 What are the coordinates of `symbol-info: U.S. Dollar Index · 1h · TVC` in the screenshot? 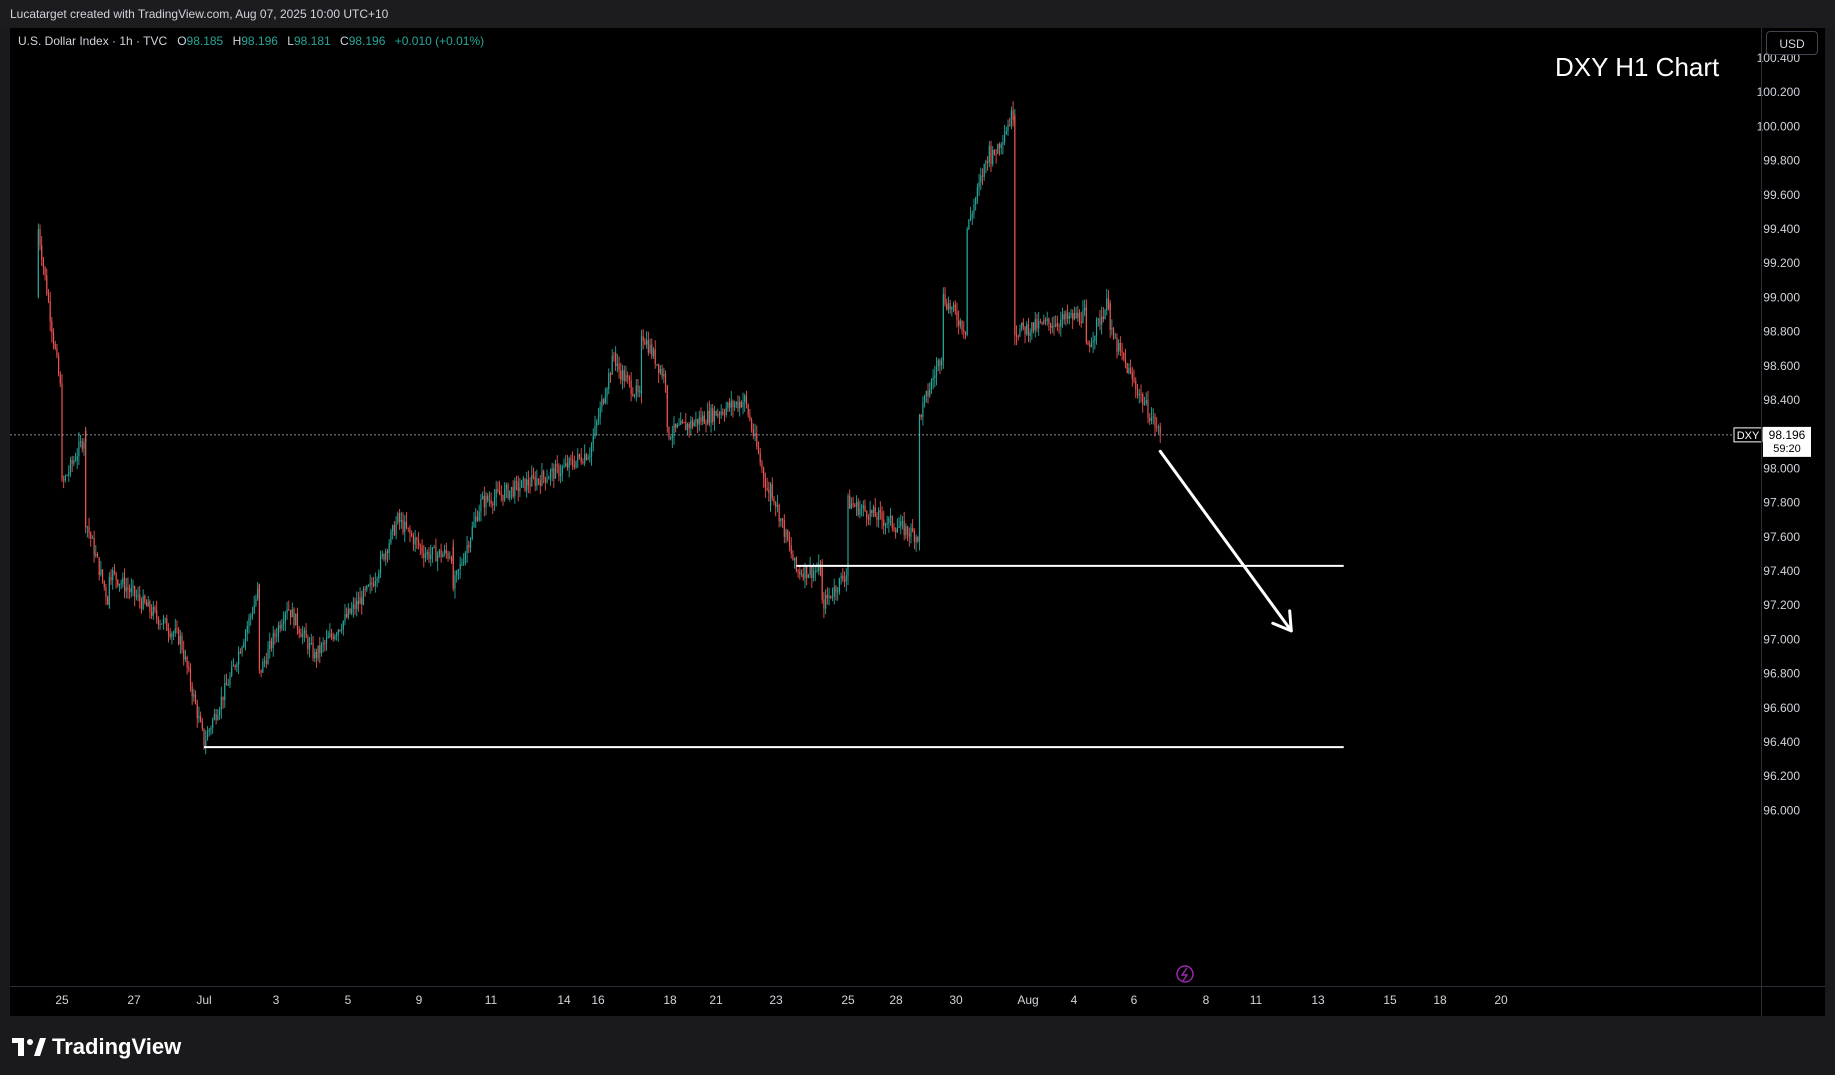 It's located at (93, 41).